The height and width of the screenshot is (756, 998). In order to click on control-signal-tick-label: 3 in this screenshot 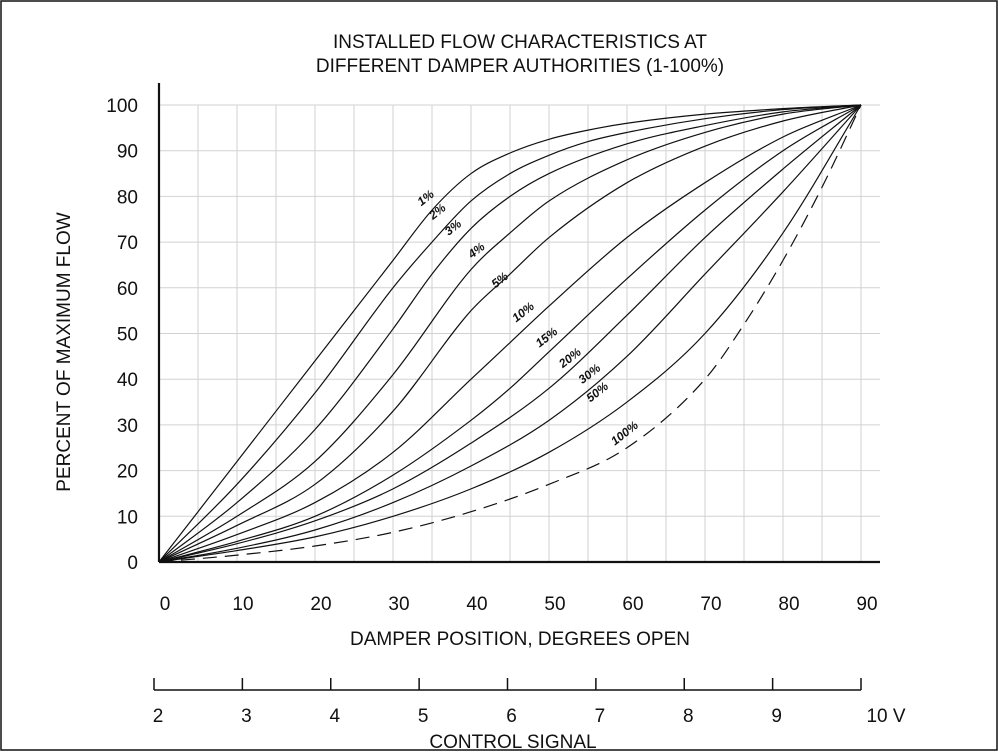, I will do `click(246, 716)`.